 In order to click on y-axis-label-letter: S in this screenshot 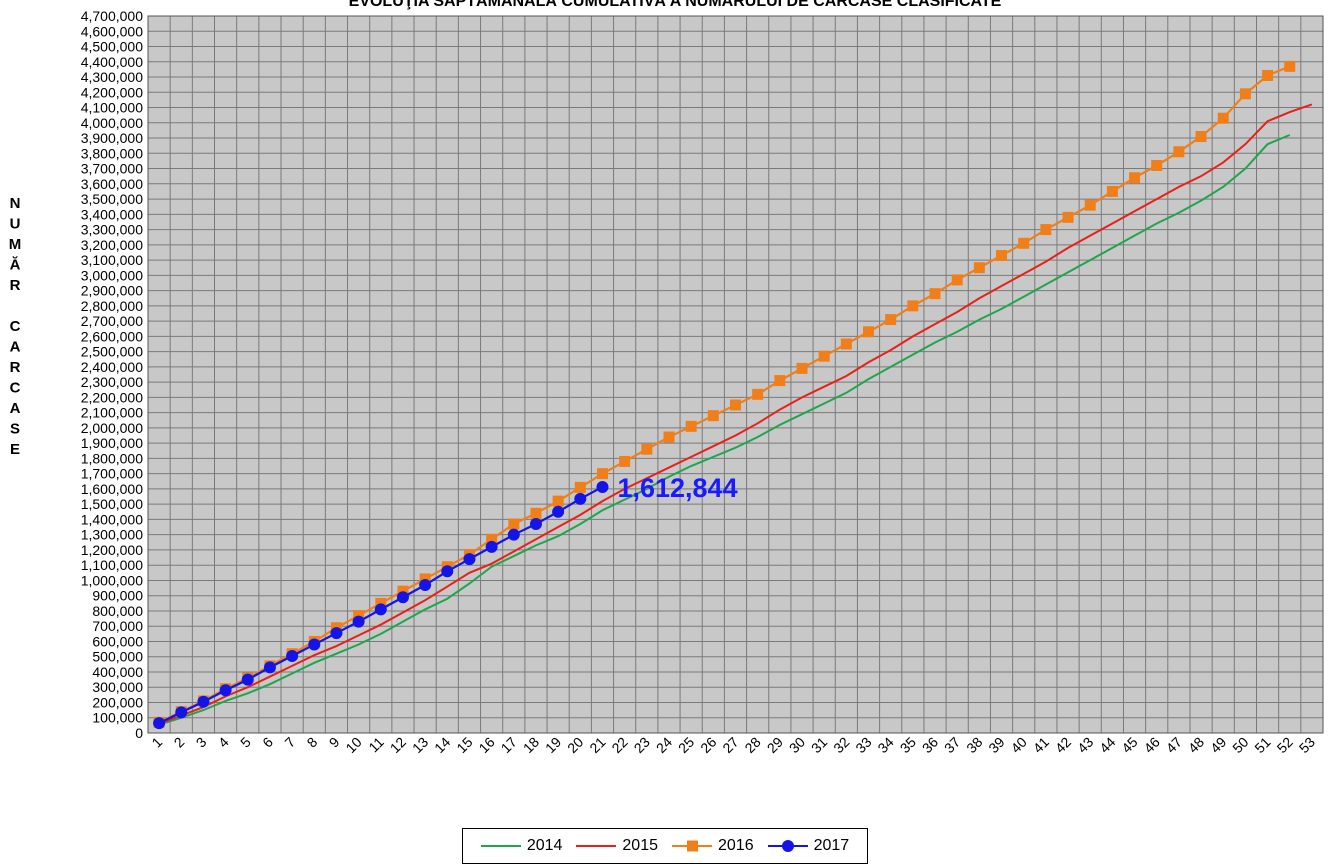, I will do `click(15, 429)`.